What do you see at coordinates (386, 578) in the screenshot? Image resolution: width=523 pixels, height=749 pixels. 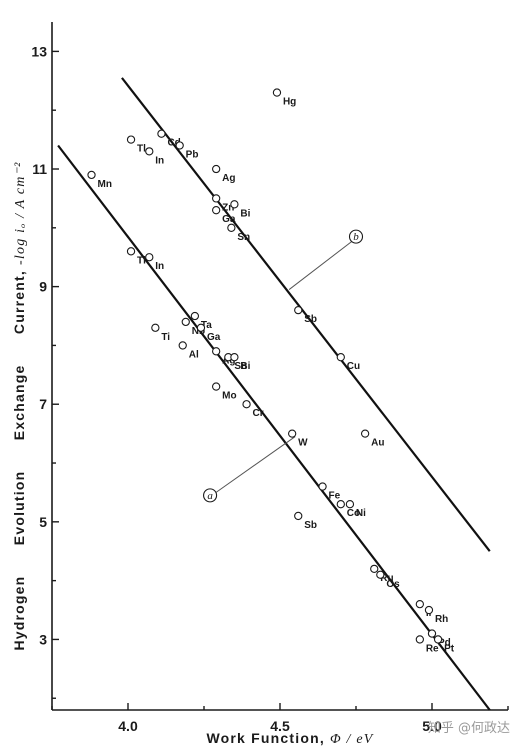 I see `data-point-label: Ru` at bounding box center [386, 578].